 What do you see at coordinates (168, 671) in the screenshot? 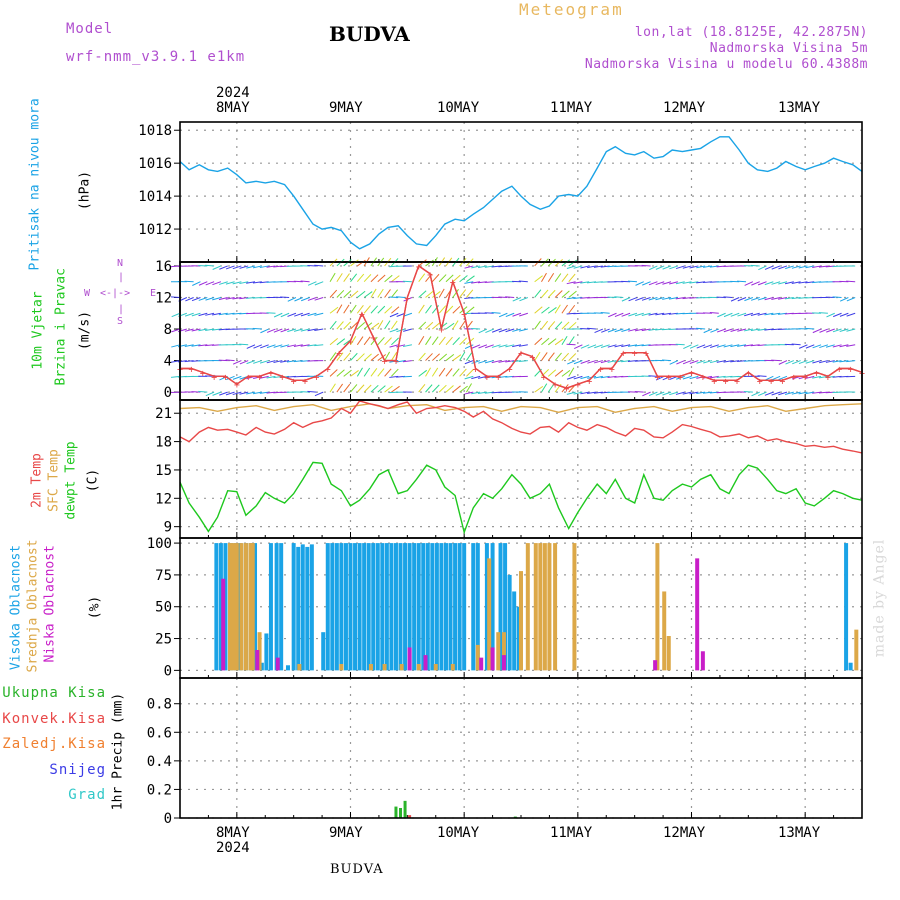
I see `cloud-cover-ytick-label: 0` at bounding box center [168, 671].